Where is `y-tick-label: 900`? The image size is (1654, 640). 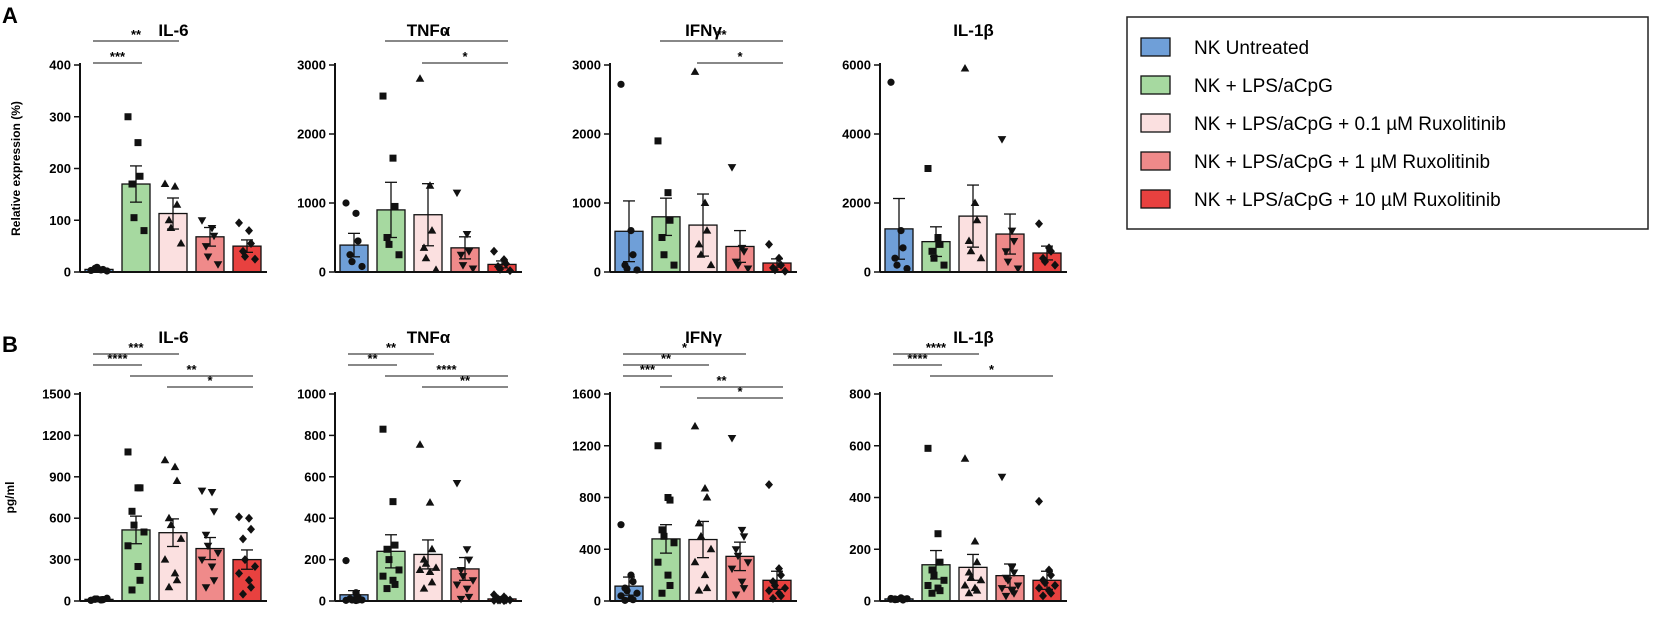
y-tick-label: 900 is located at coordinates (60, 476).